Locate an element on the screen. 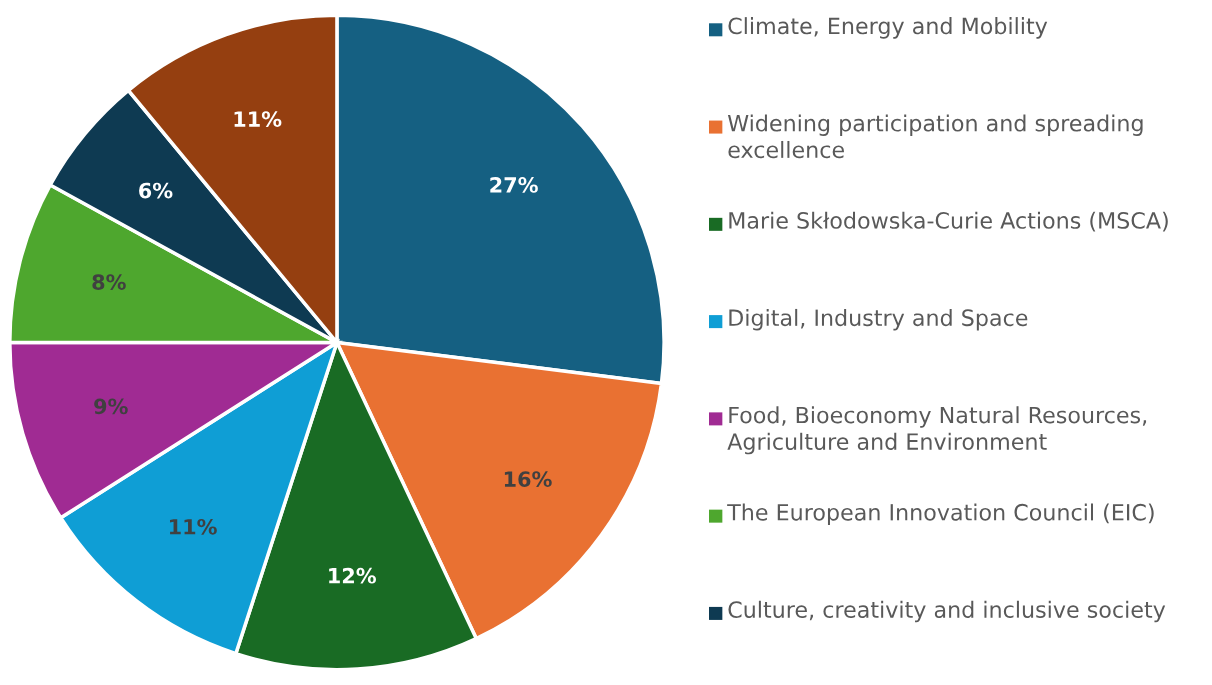 This screenshot has height=685, width=1212. legend-label: The European Innovation Council (EIC) is located at coordinates (940, 514).